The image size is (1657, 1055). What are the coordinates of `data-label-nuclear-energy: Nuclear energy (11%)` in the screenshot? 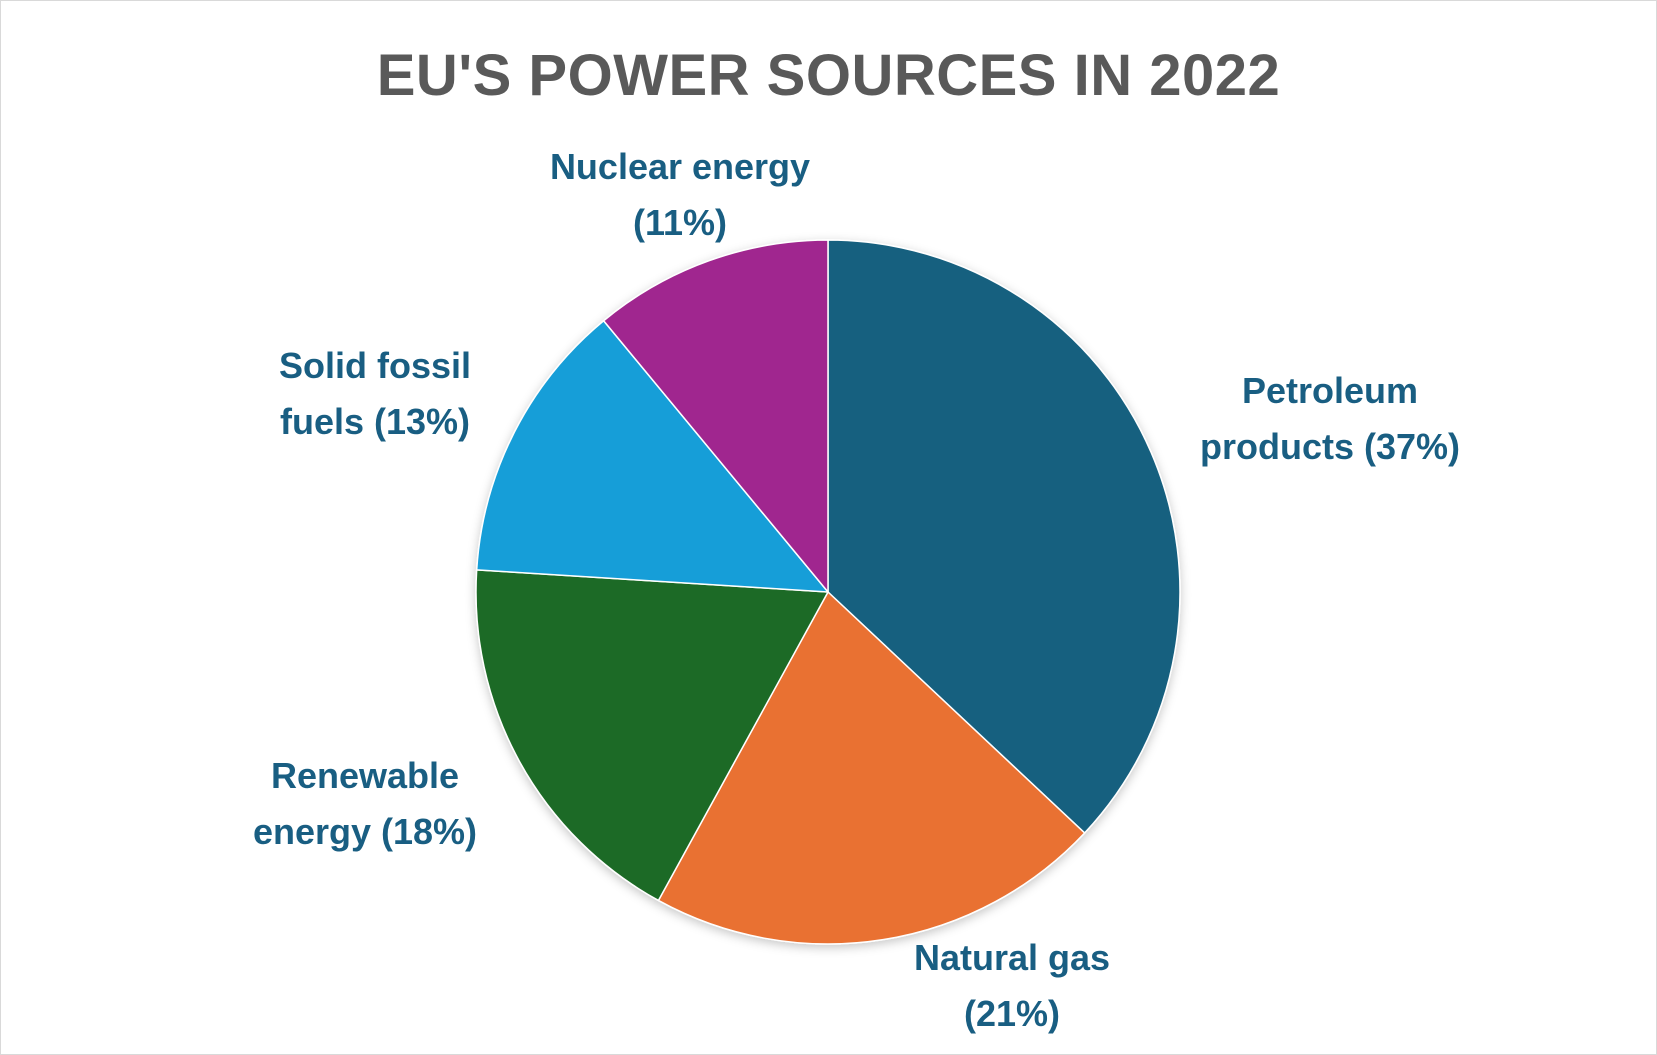 It's located at (680, 195).